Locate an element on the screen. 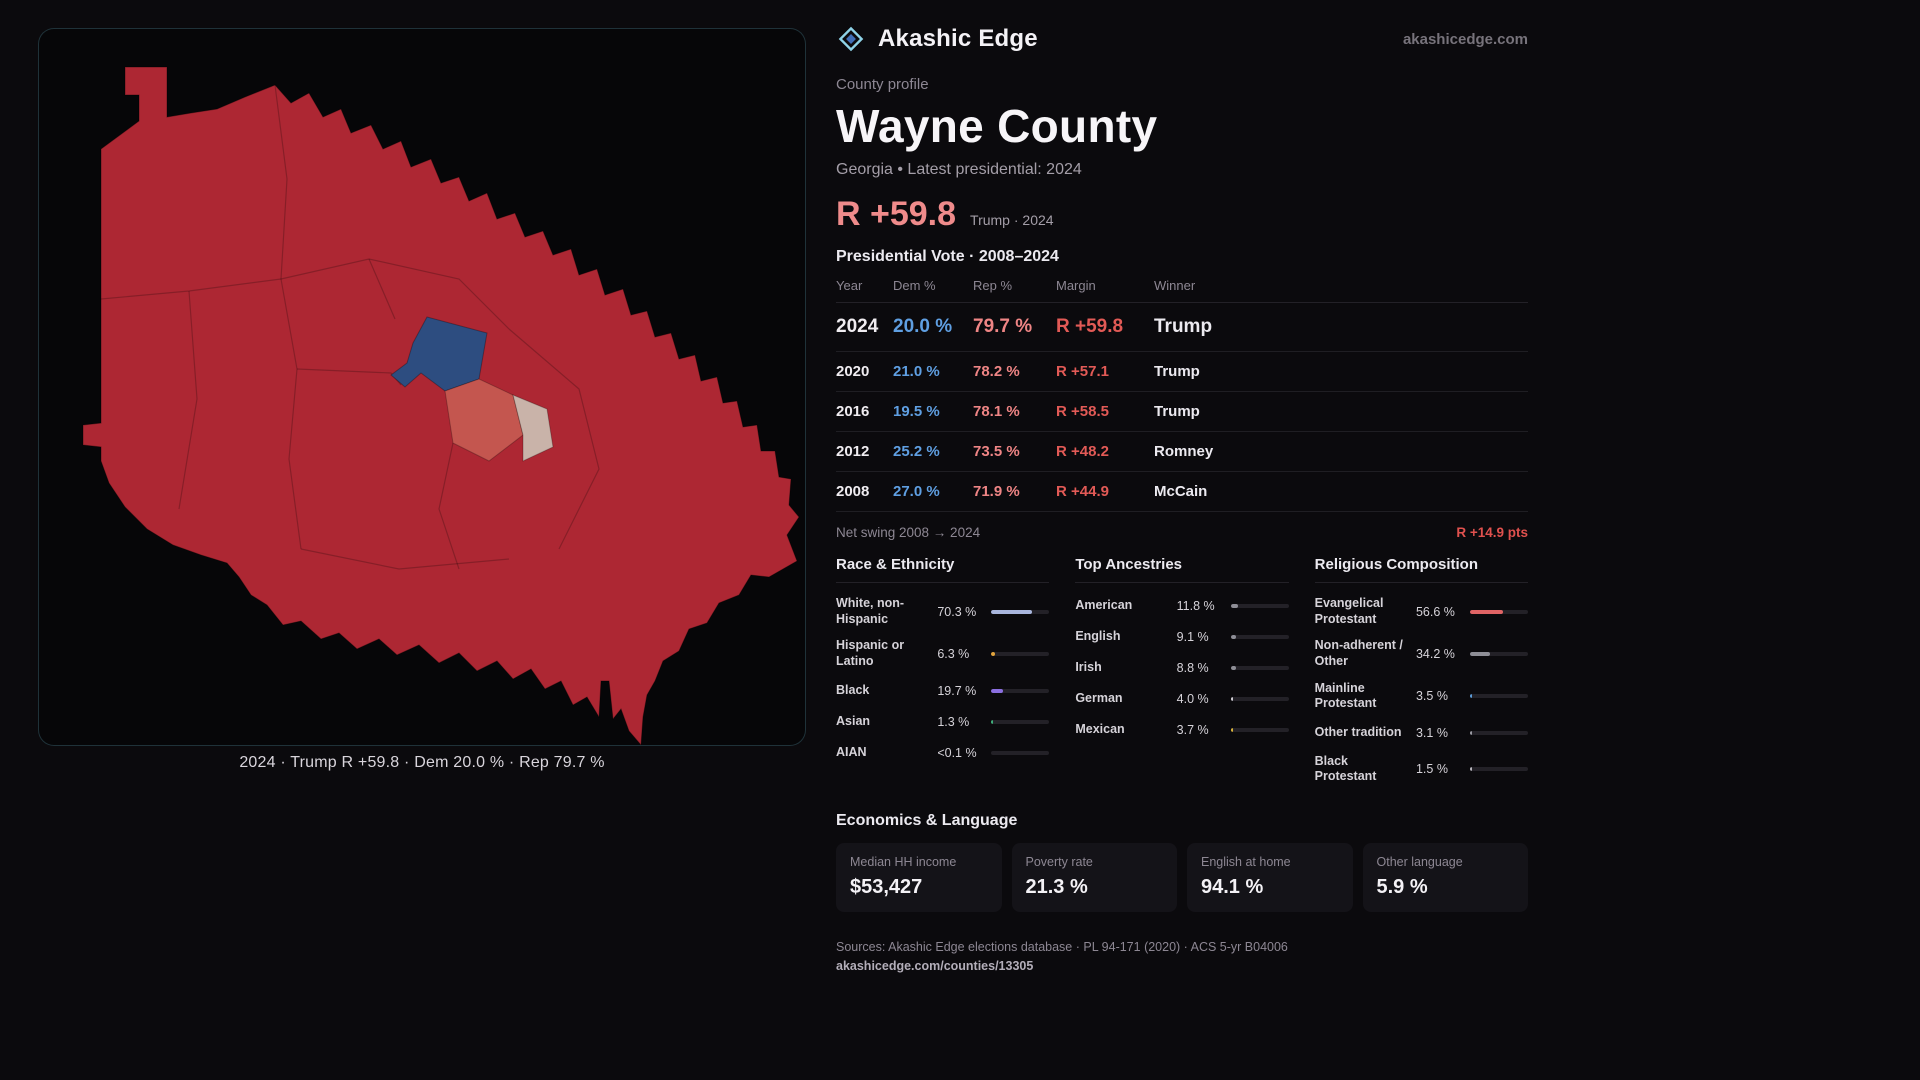 The height and width of the screenshot is (1080, 1920). demo-row: Non-adherent / Other 34.2 % is located at coordinates (1421, 653).